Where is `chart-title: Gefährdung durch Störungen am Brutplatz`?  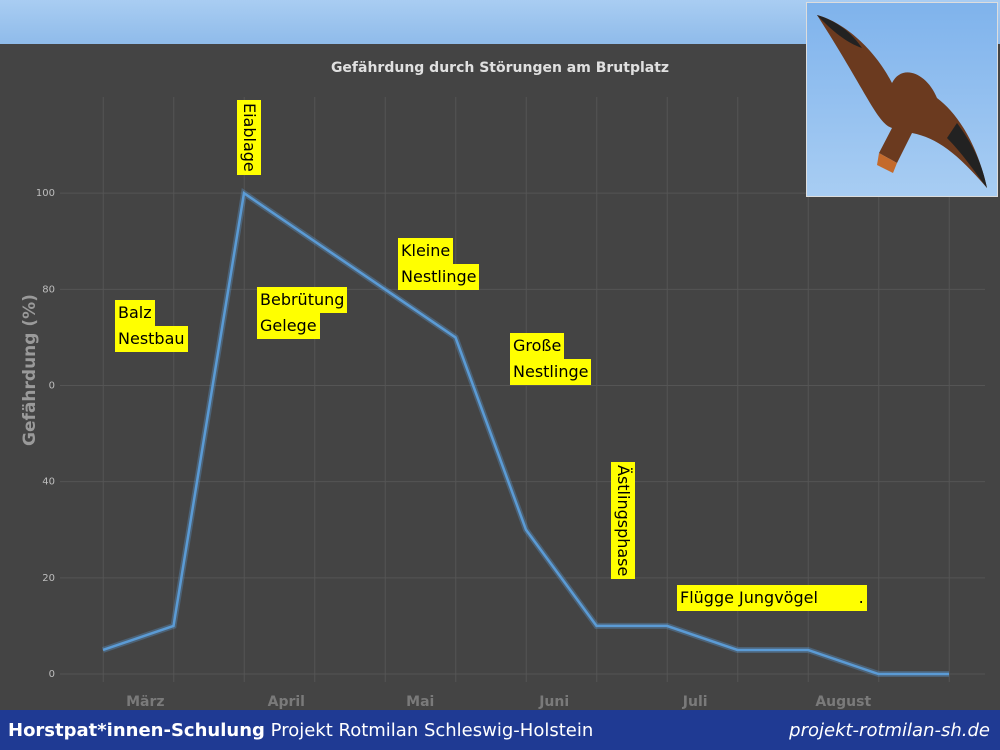 chart-title: Gefährdung durch Störungen am Brutplatz is located at coordinates (500, 68).